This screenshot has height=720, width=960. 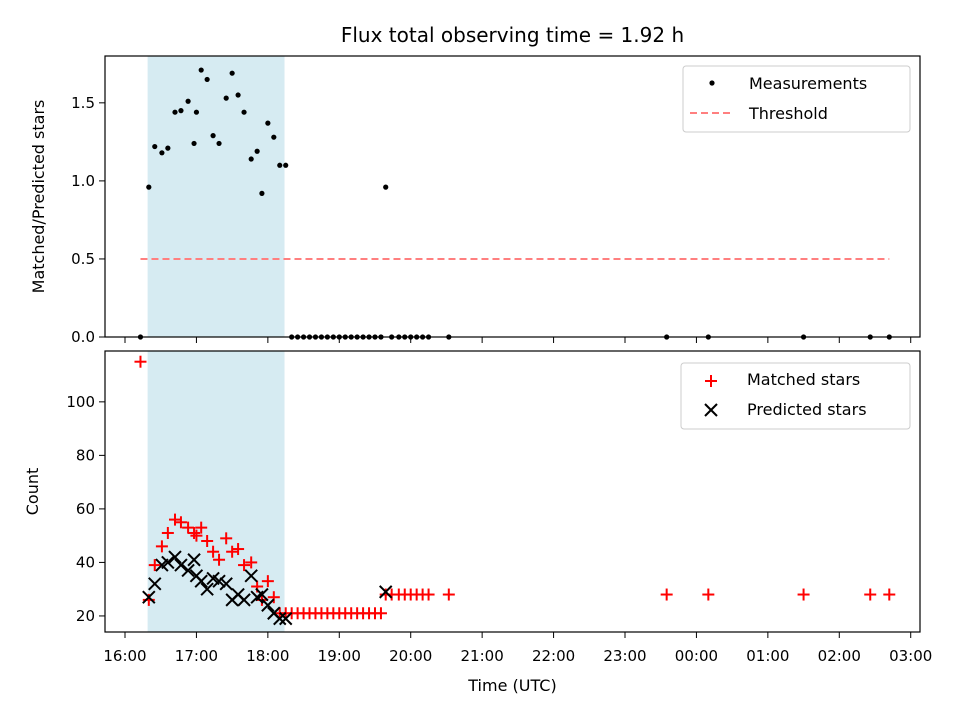 What do you see at coordinates (85, 562) in the screenshot?
I see `bottom-y-tick-label: 40` at bounding box center [85, 562].